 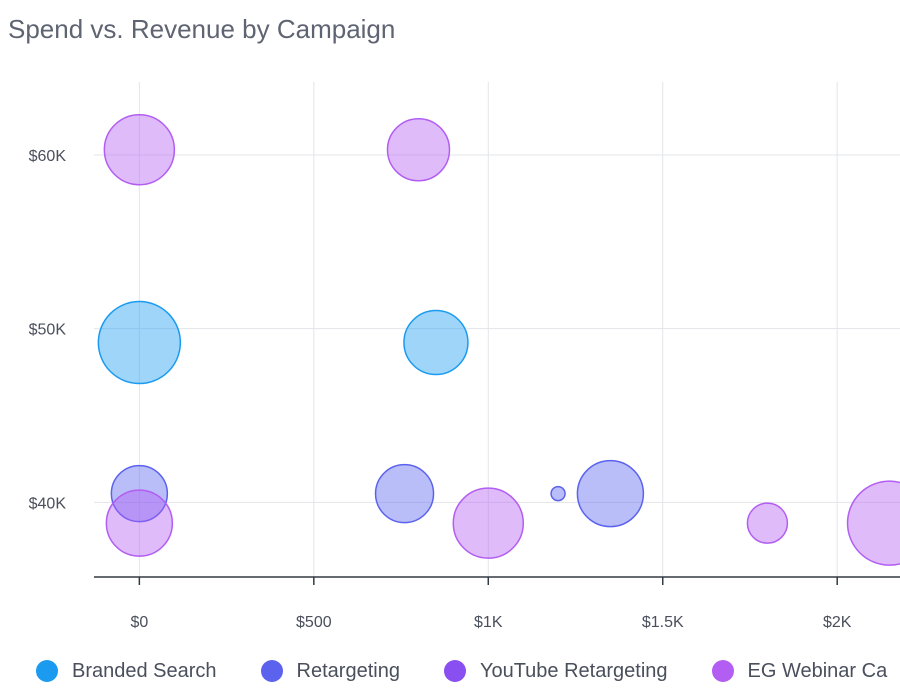 What do you see at coordinates (837, 622) in the screenshot?
I see `x-tick-label: $2K` at bounding box center [837, 622].